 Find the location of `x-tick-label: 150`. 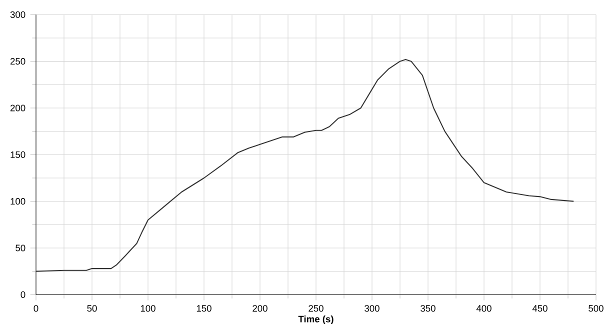

x-tick-label: 150 is located at coordinates (204, 308).